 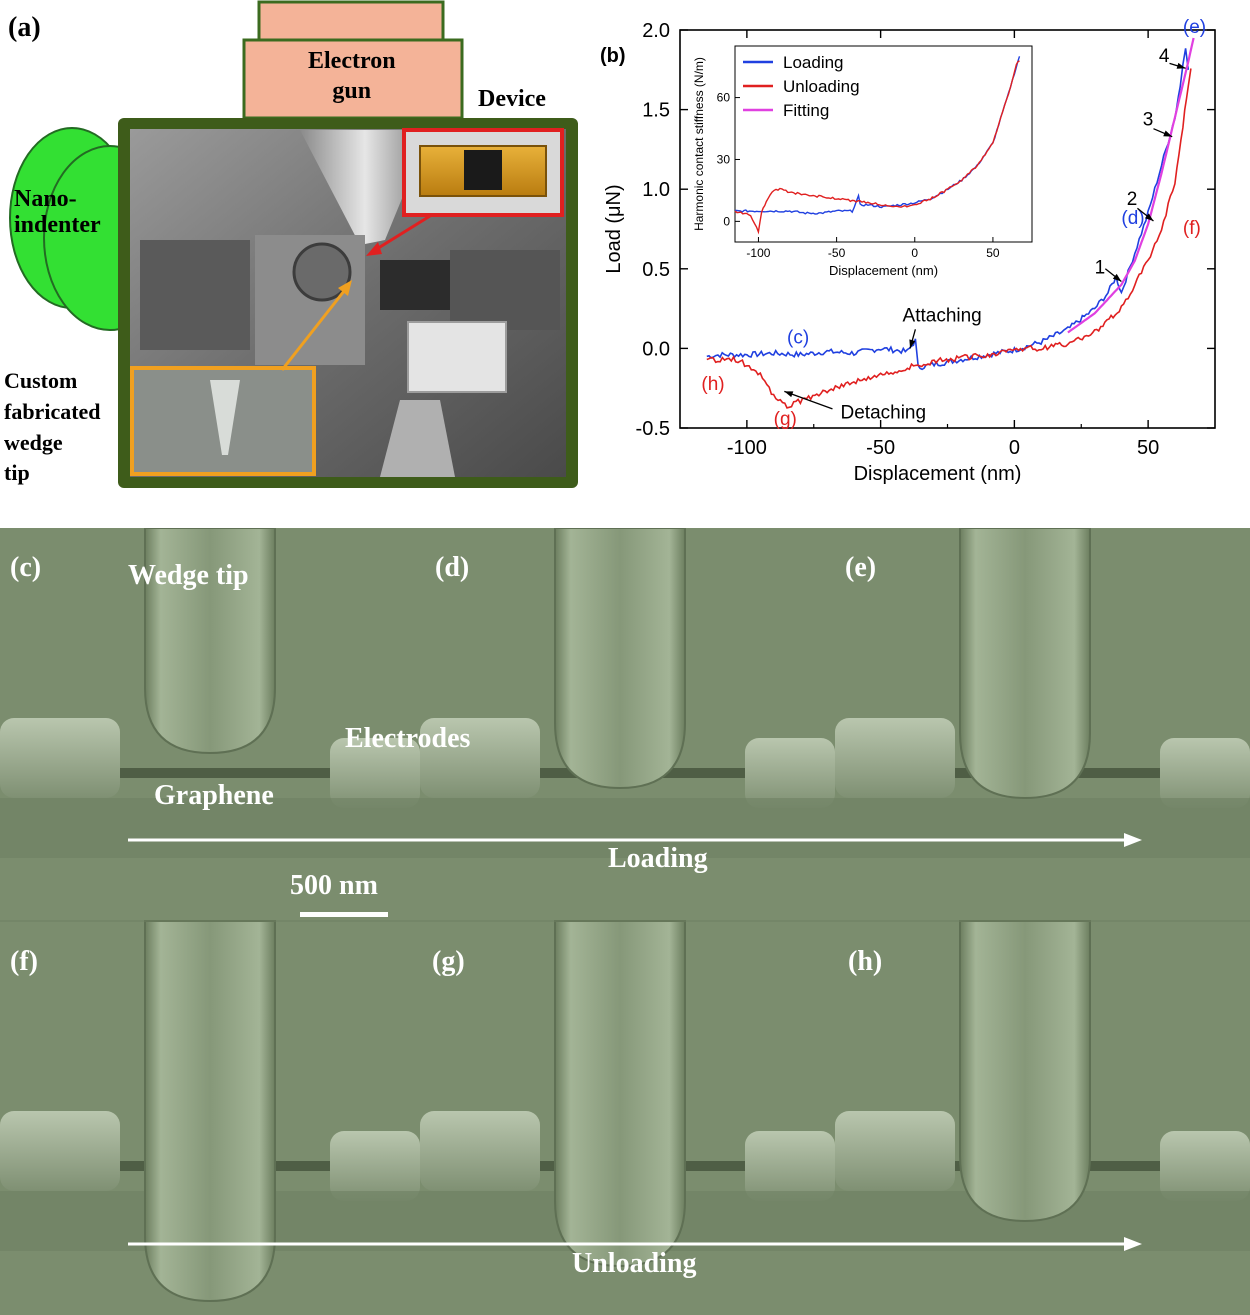 What do you see at coordinates (634, 1263) in the screenshot?
I see `unloading-label: Unloading` at bounding box center [634, 1263].